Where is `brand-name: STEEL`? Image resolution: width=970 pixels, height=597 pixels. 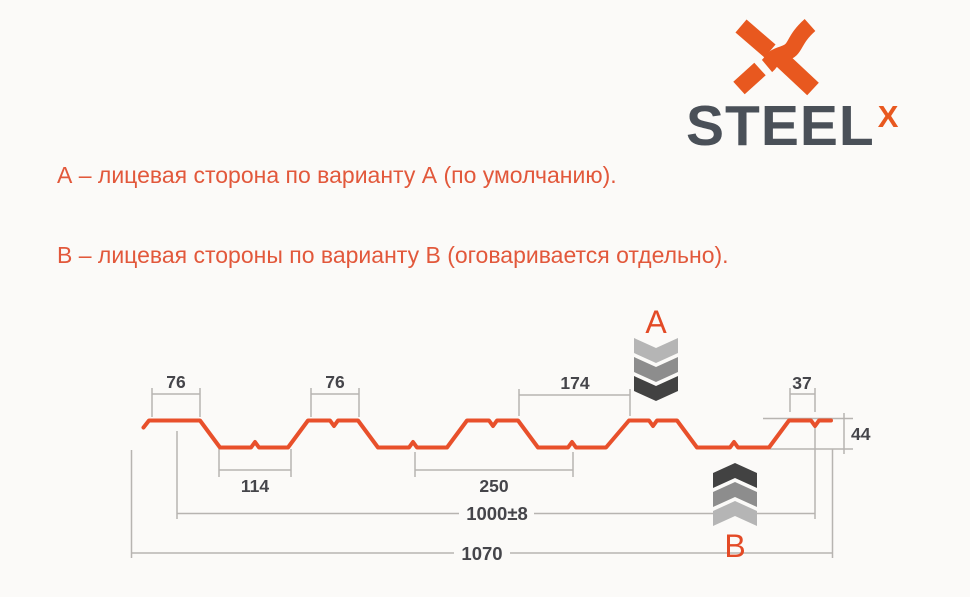
brand-name: STEEL is located at coordinates (780, 126).